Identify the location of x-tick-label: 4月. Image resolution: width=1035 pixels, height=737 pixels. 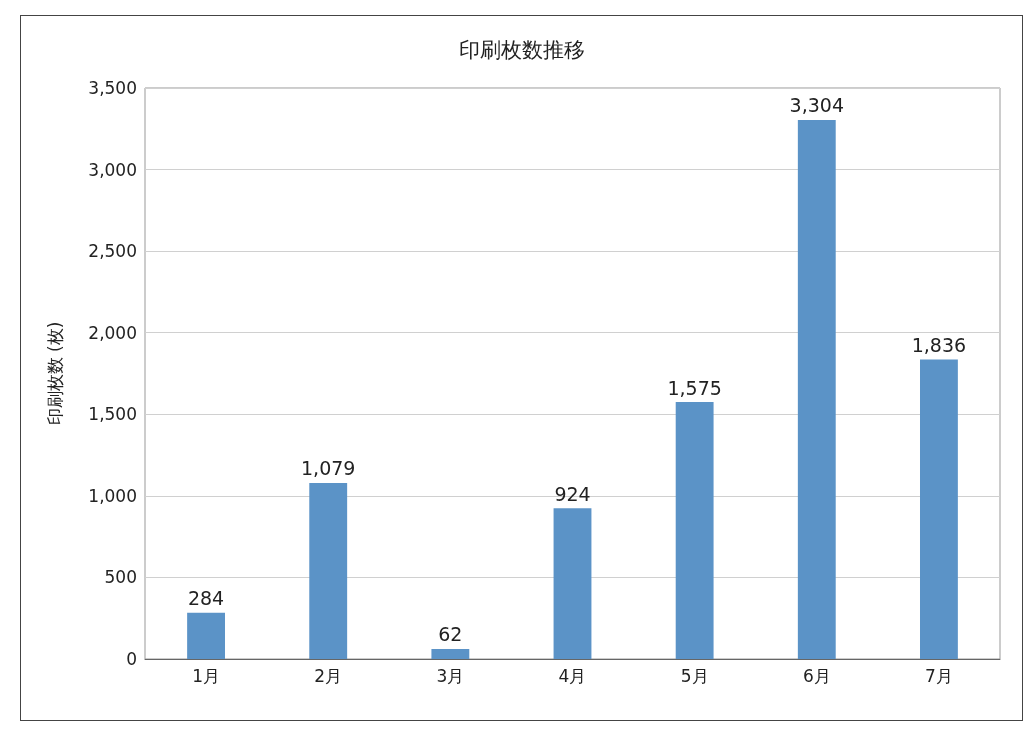
(572, 675).